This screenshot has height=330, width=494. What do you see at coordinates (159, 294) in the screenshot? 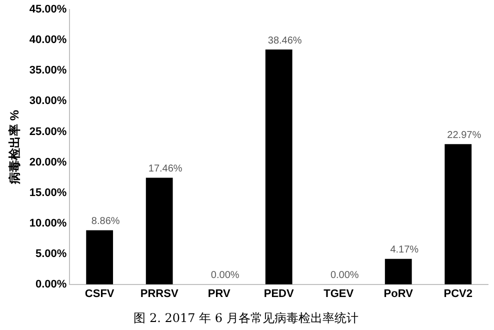
I see `x-tick-label: PRRSV` at bounding box center [159, 294].